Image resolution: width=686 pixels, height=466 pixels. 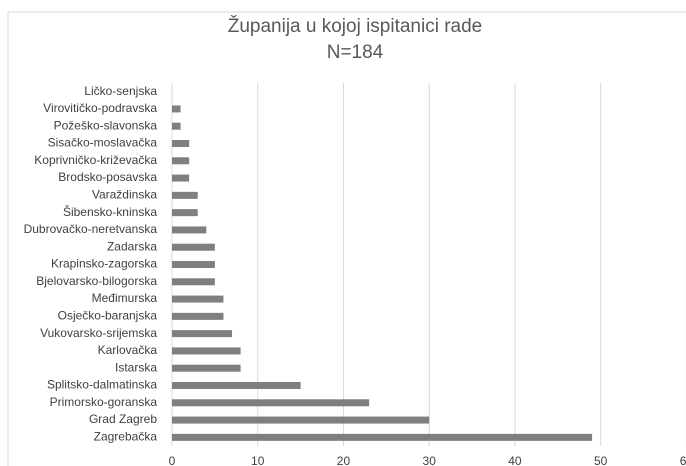 I want to click on x-tick-label: 20, so click(x=344, y=460).